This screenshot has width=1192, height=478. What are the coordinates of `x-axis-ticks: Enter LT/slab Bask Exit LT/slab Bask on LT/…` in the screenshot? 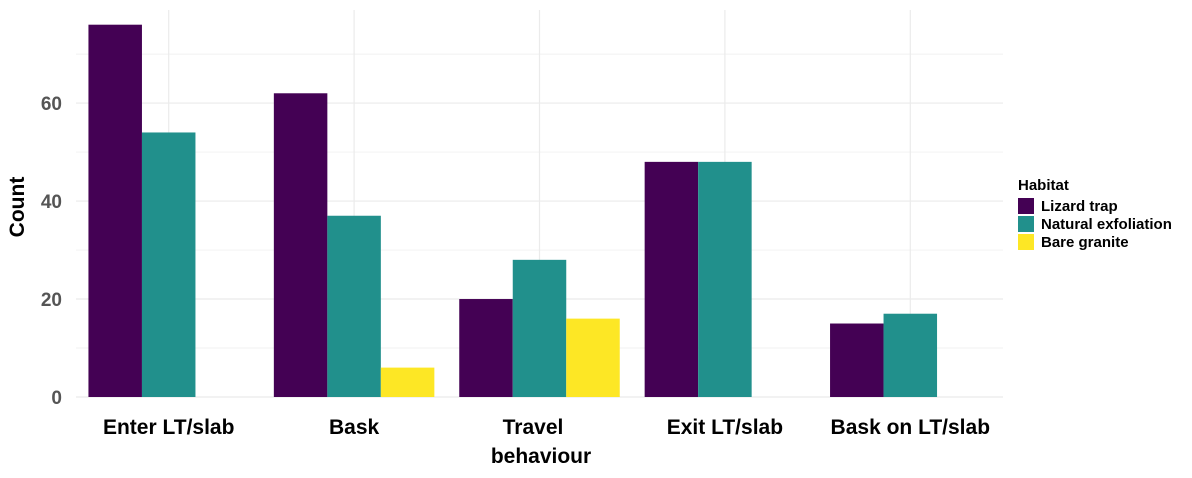 It's located at (546, 427).